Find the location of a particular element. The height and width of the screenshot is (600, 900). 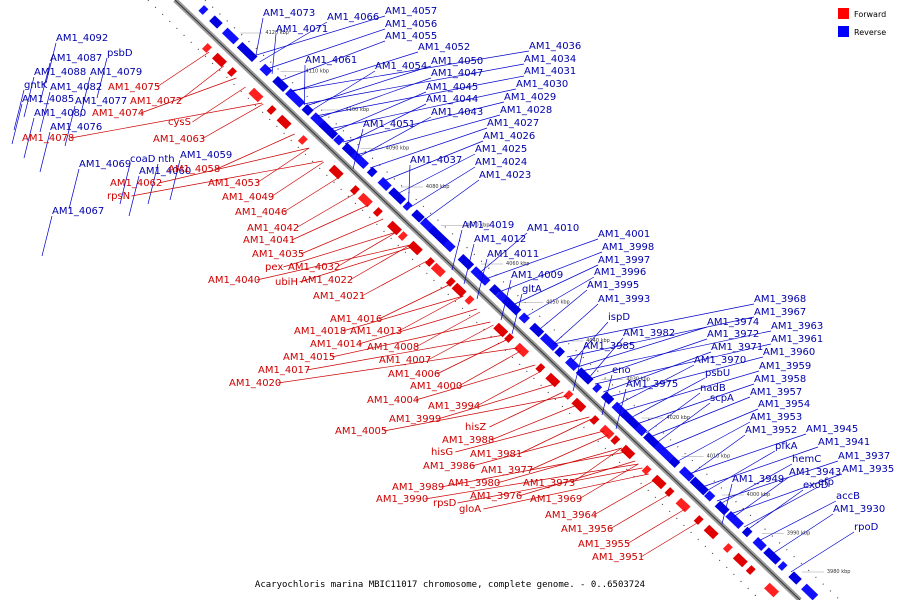

forward-gene-label: AM1_3999 is located at coordinates (415, 419).